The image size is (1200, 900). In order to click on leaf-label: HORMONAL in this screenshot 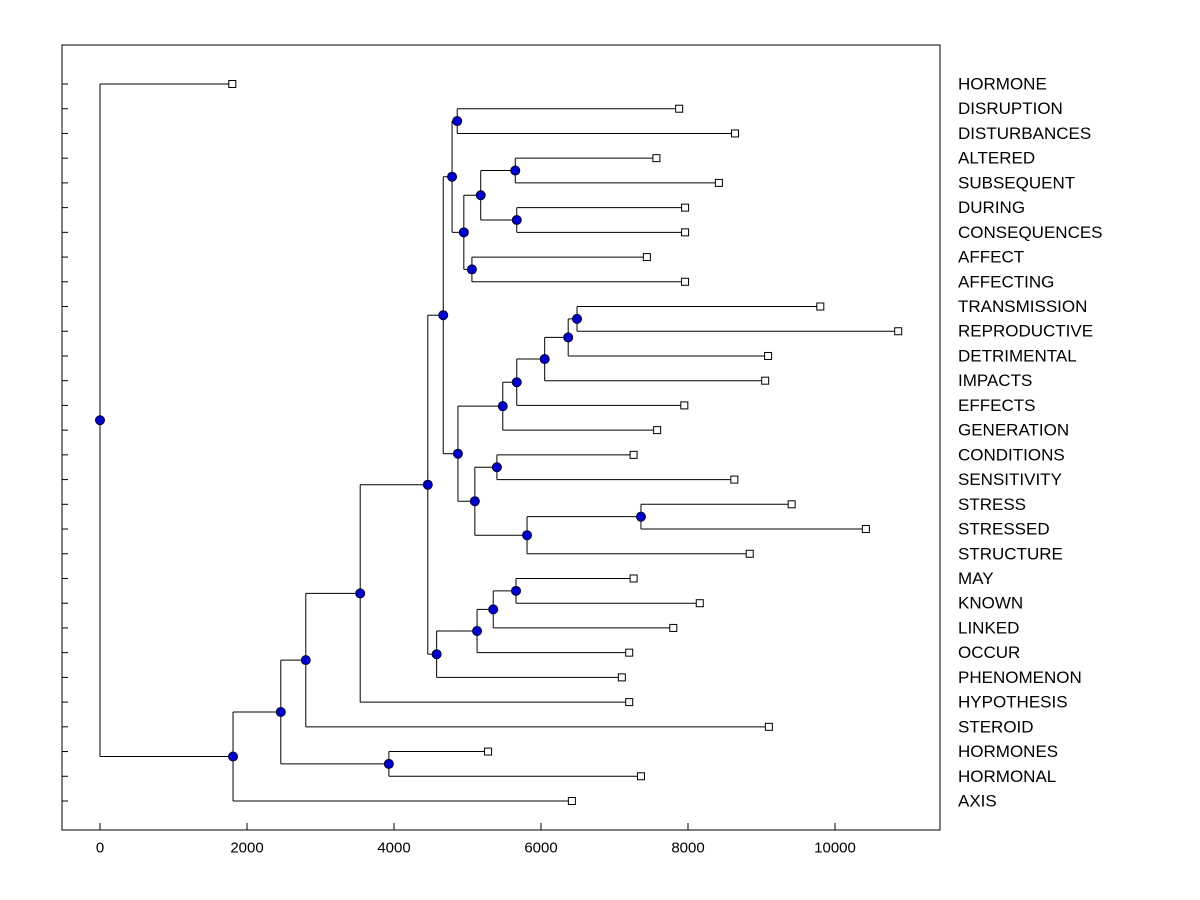, I will do `click(1007, 776)`.